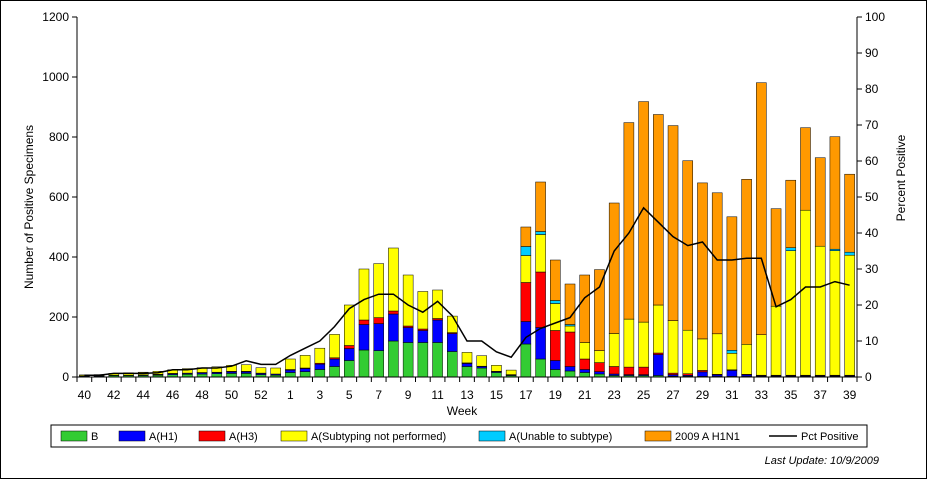 Image resolution: width=927 pixels, height=479 pixels. I want to click on y2-tick-label: 90, so click(872, 53).